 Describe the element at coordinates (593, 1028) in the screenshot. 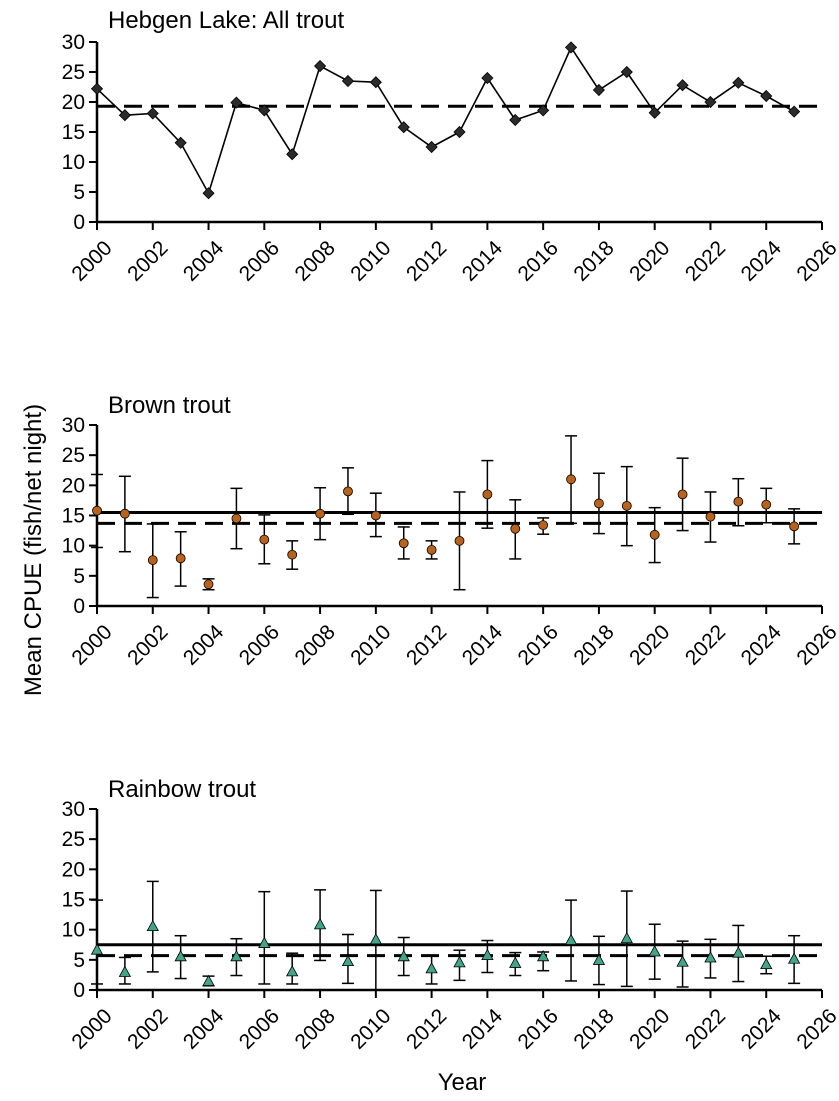

I see `x-tick-label: 2018` at that location.